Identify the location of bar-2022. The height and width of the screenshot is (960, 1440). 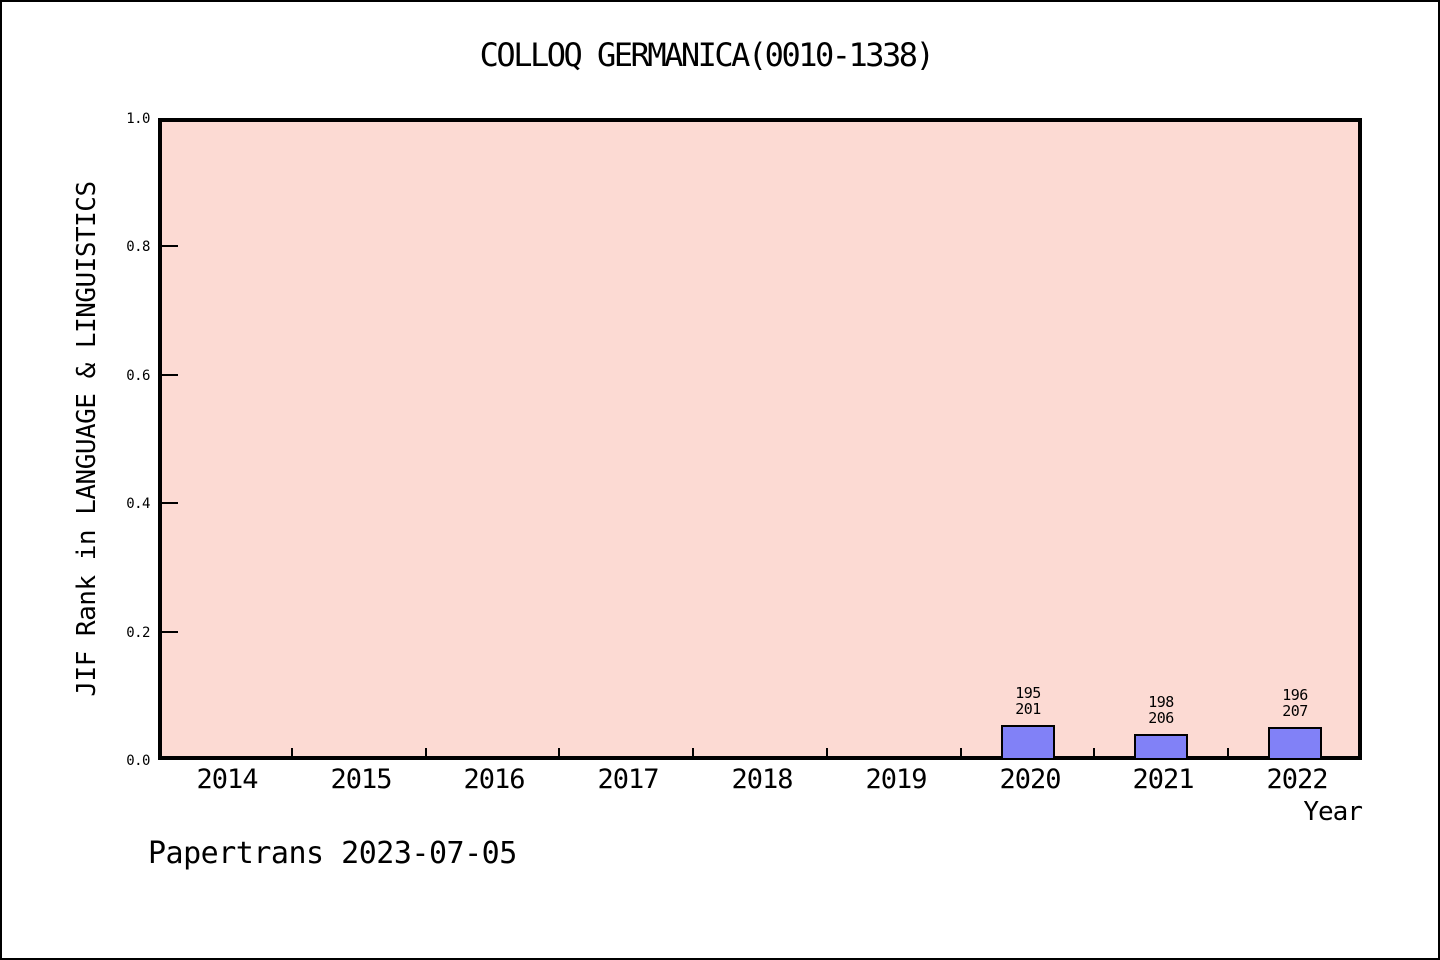
(1295, 743).